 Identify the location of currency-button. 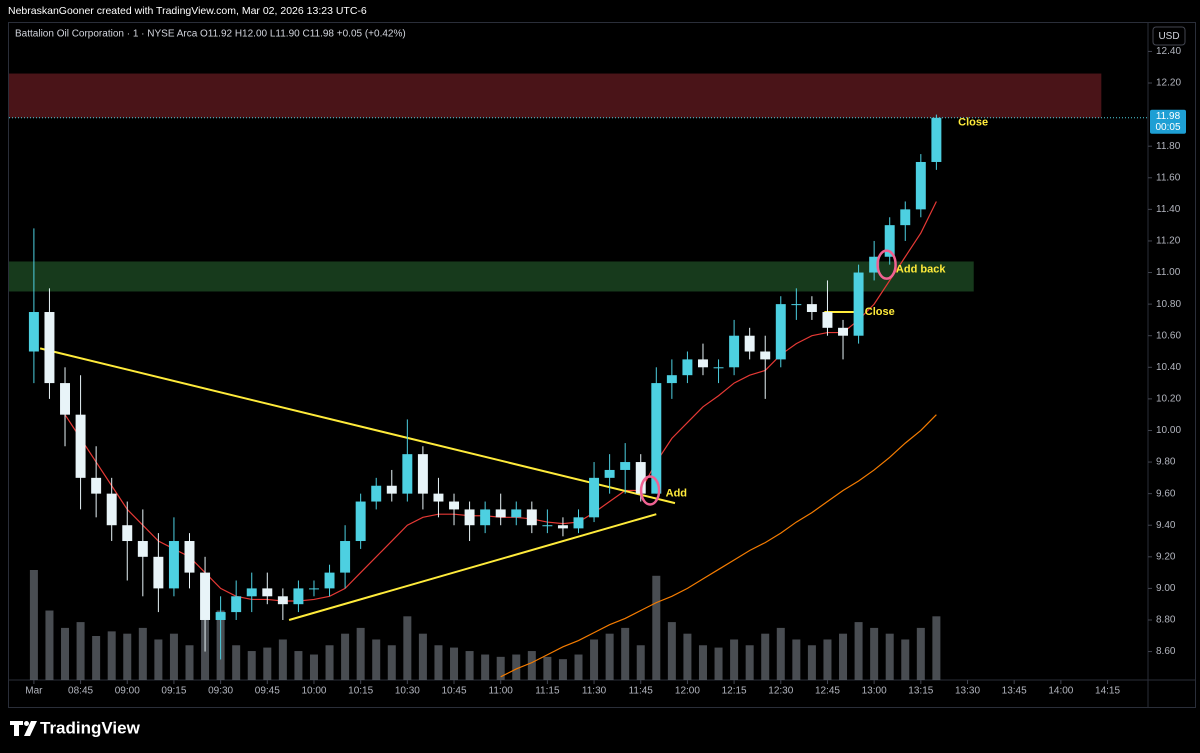
(1169, 36).